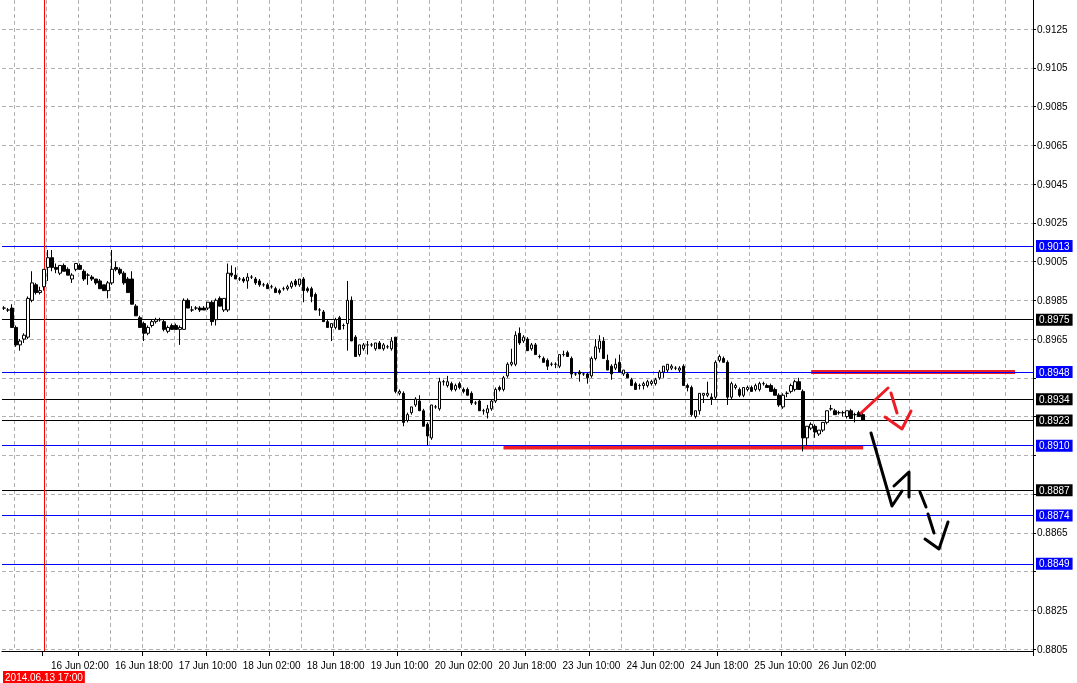 Image resolution: width=1077 pixels, height=683 pixels. Describe the element at coordinates (1053, 262) in the screenshot. I see `y-tick-label: 0.9005` at that location.